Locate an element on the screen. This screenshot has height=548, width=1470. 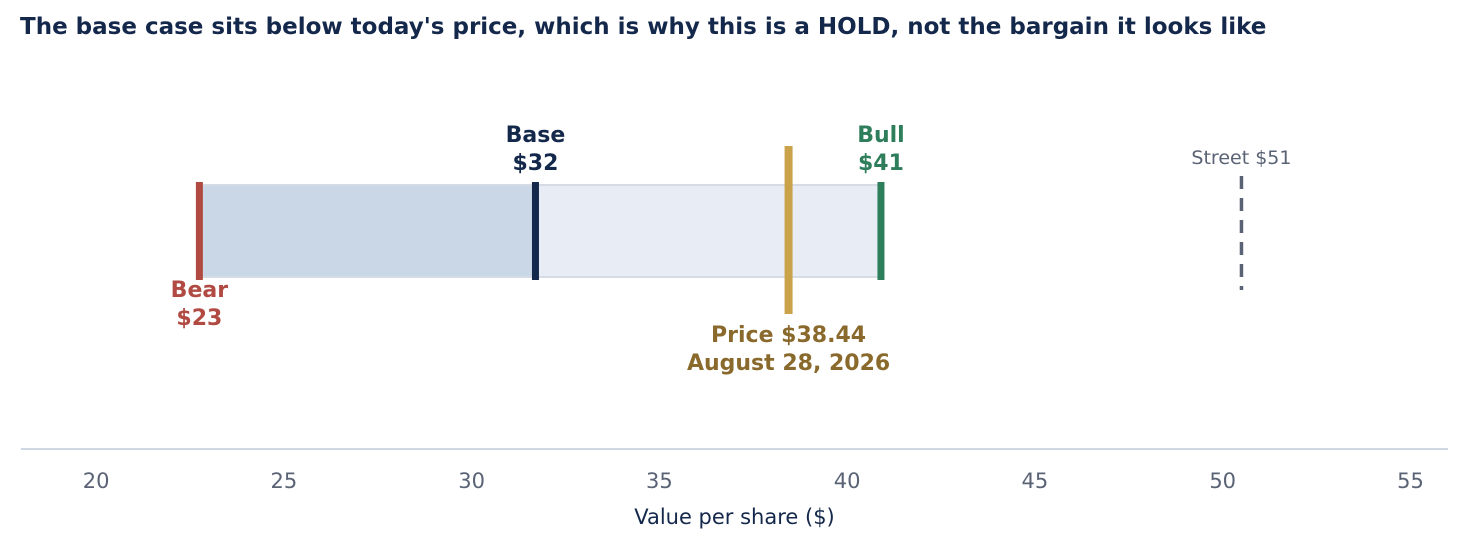
x-axis-label: Value per share ($) is located at coordinates (734, 517).